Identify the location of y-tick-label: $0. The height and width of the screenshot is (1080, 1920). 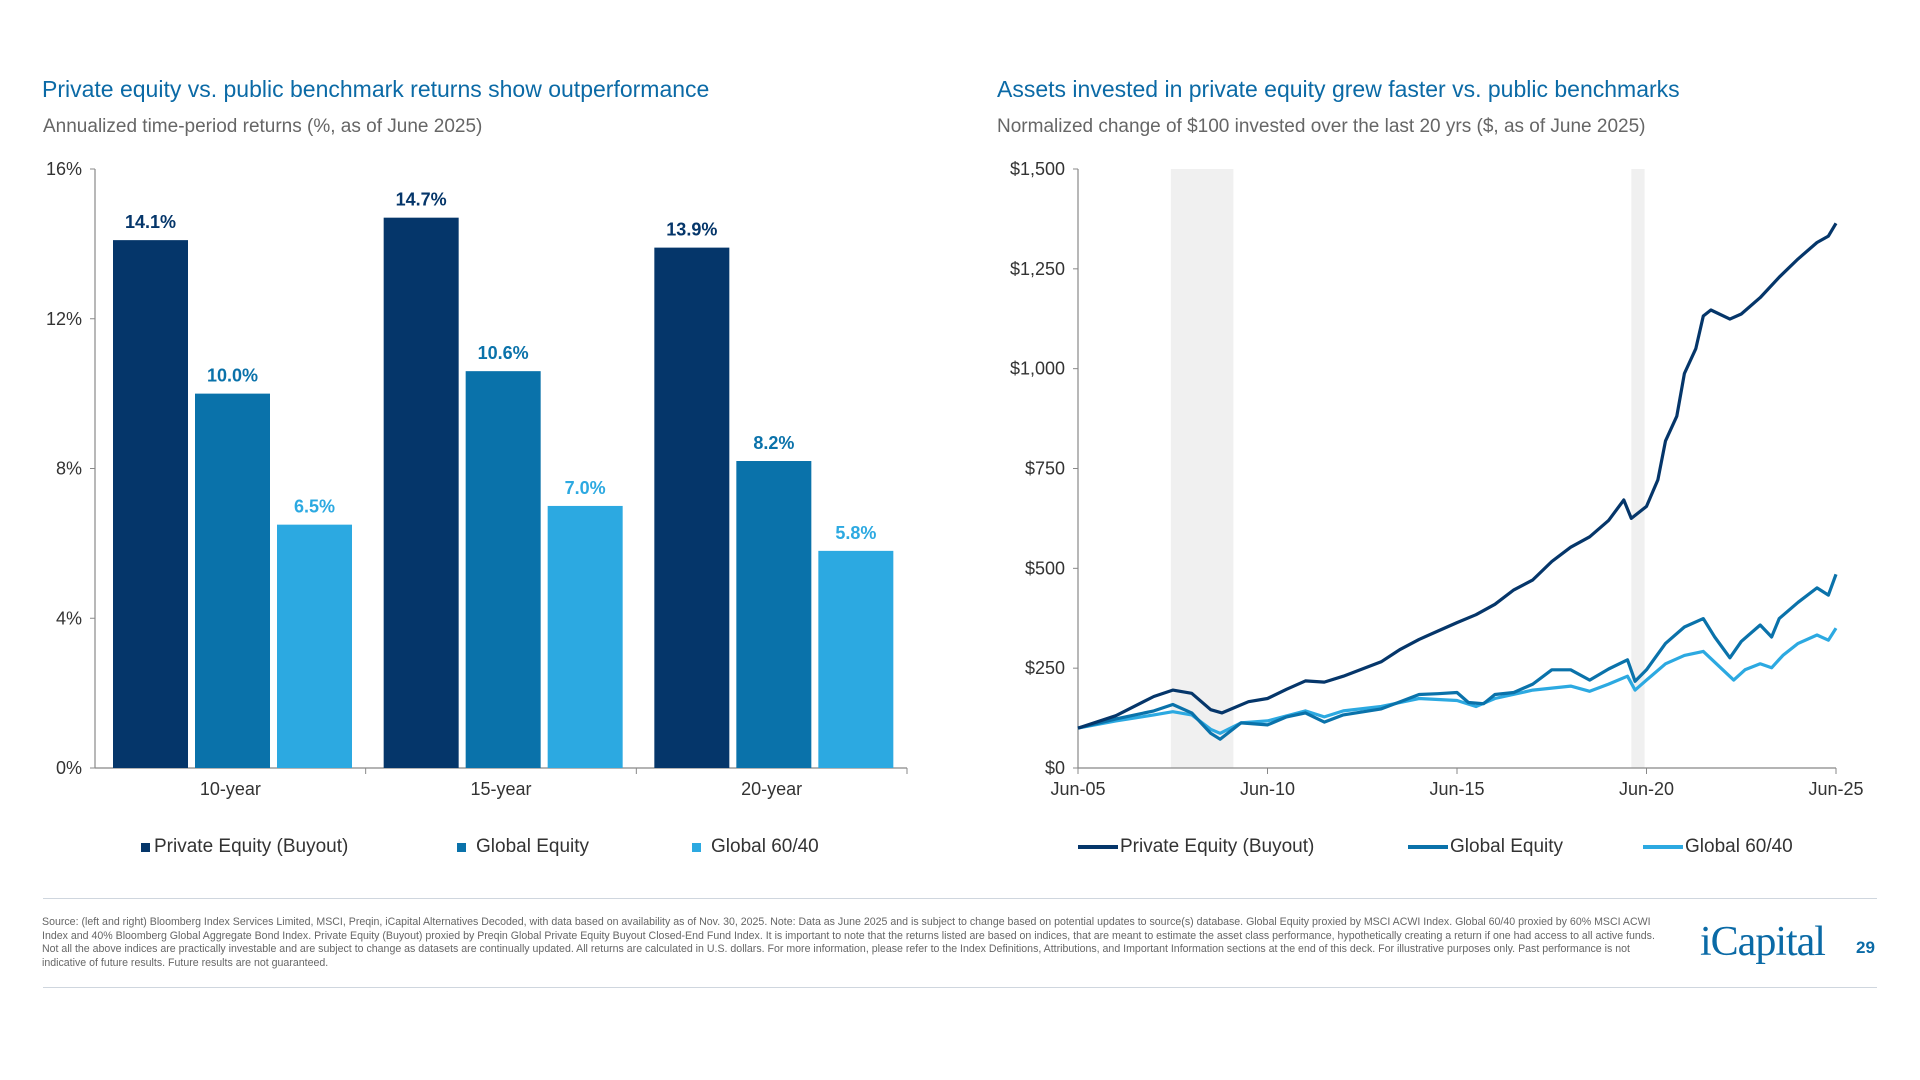
(1055, 768).